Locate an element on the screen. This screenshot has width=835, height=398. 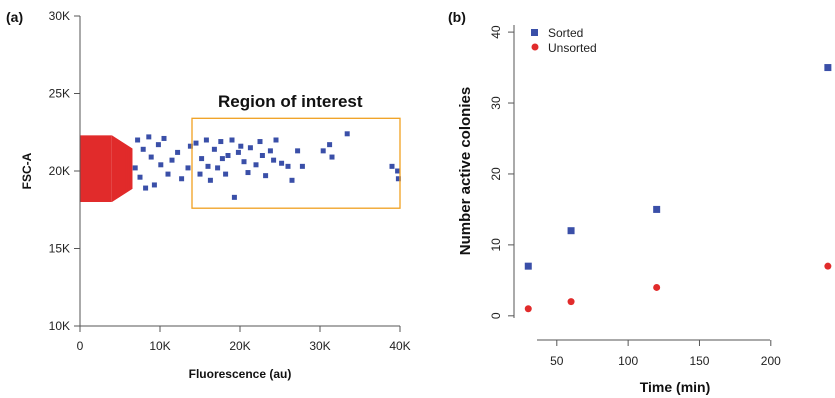
panel-a-y-ticks: 10K 15K 20K 25K 30K is located at coordinates (64, 171).